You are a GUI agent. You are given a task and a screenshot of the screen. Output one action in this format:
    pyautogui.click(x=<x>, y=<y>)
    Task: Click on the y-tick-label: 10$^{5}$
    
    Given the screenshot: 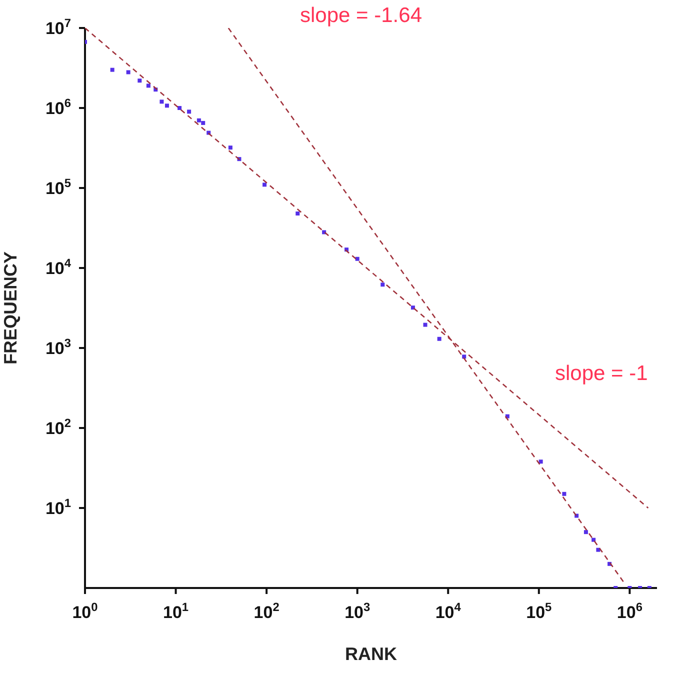 What is the action you would take?
    pyautogui.click(x=58, y=187)
    